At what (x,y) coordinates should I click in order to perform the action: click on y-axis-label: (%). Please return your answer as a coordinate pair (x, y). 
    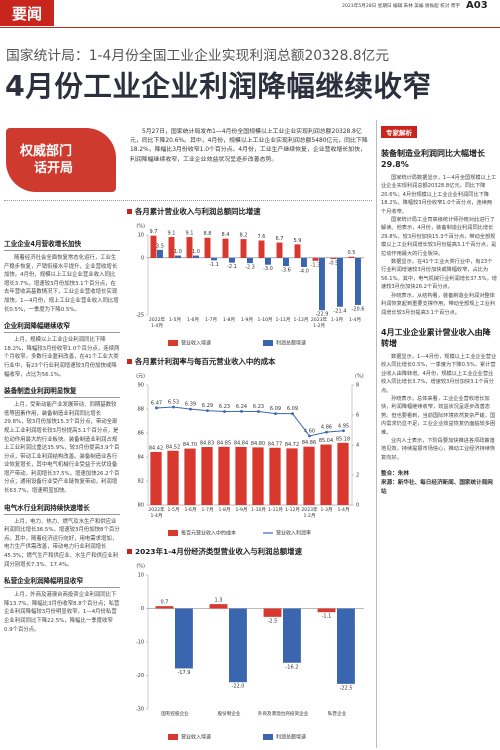
    Looking at the image, I should click on (140, 227).